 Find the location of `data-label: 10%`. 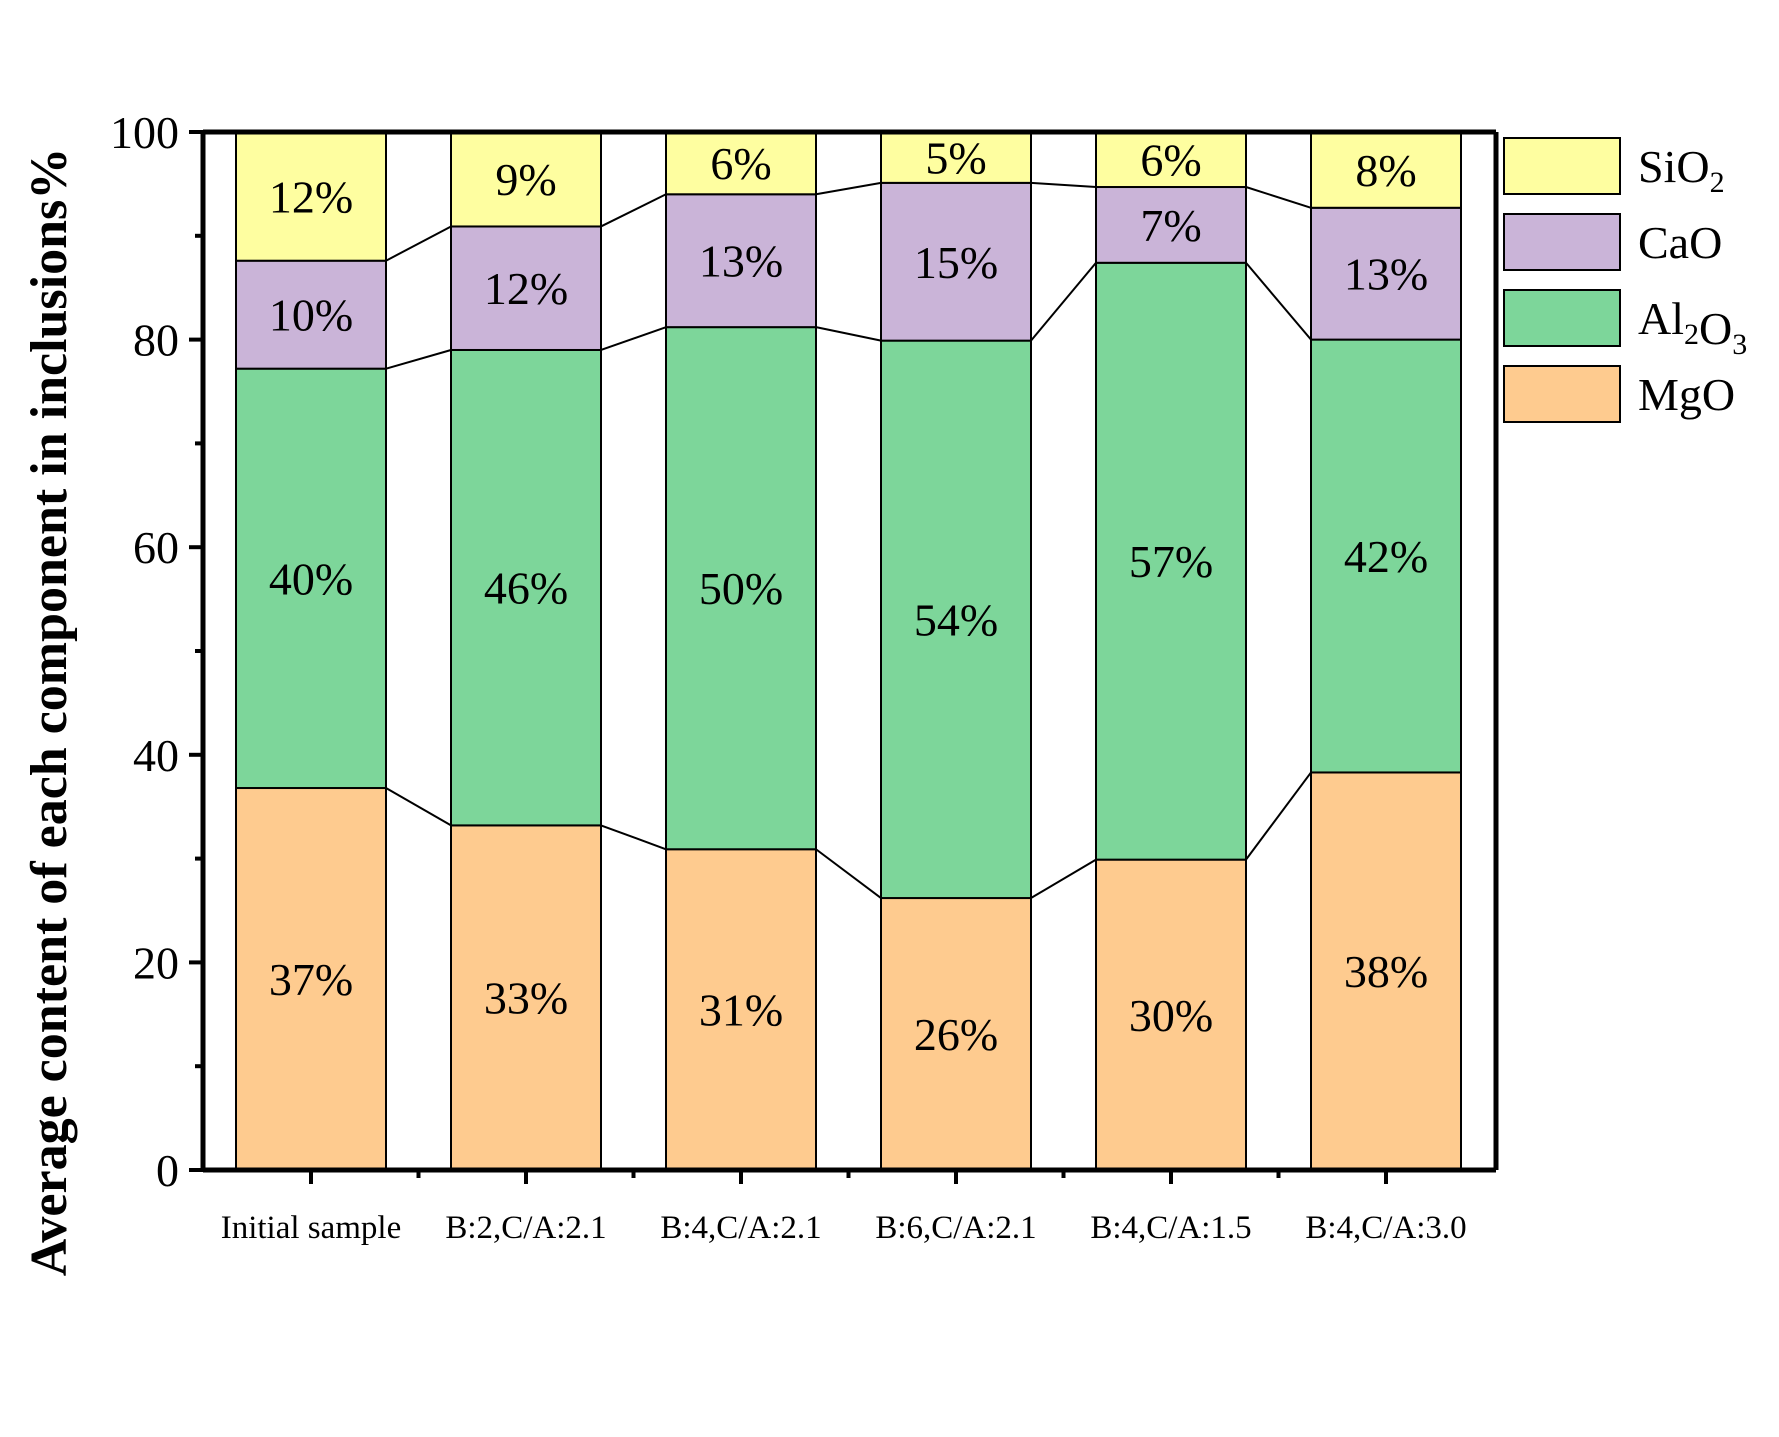

data-label: 10% is located at coordinates (311, 315).